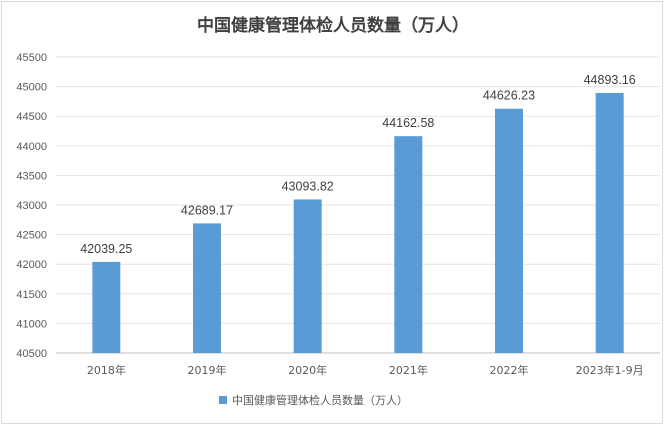 This screenshot has width=666, height=427. I want to click on y-tick-label: 43000, so click(31, 206).